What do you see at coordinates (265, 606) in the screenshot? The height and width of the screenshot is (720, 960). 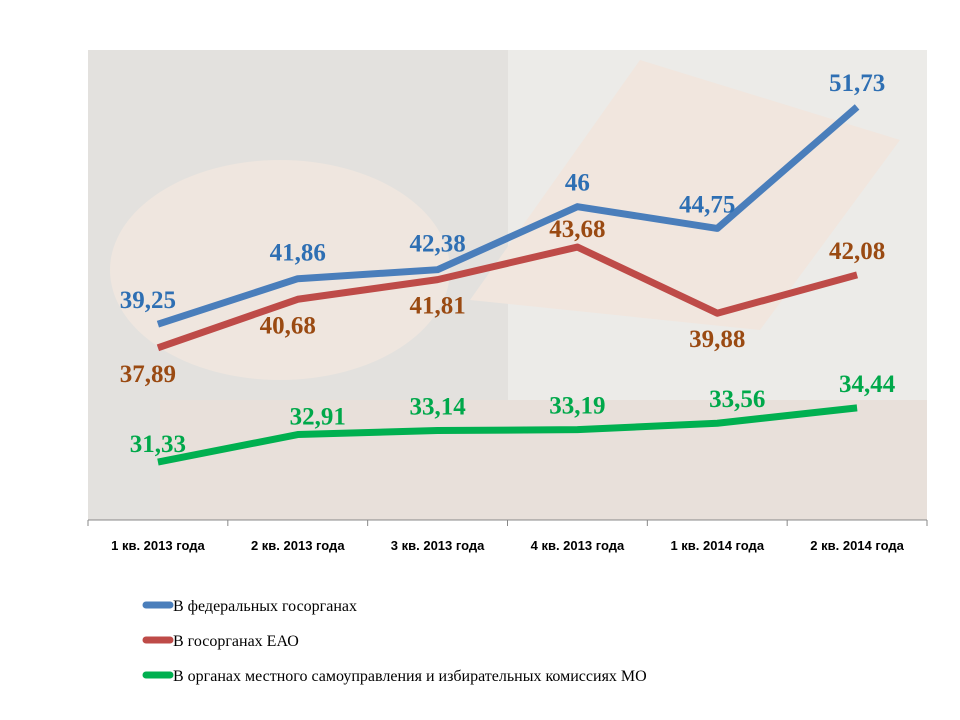 I see `legend-label: В федеральных госорганах` at bounding box center [265, 606].